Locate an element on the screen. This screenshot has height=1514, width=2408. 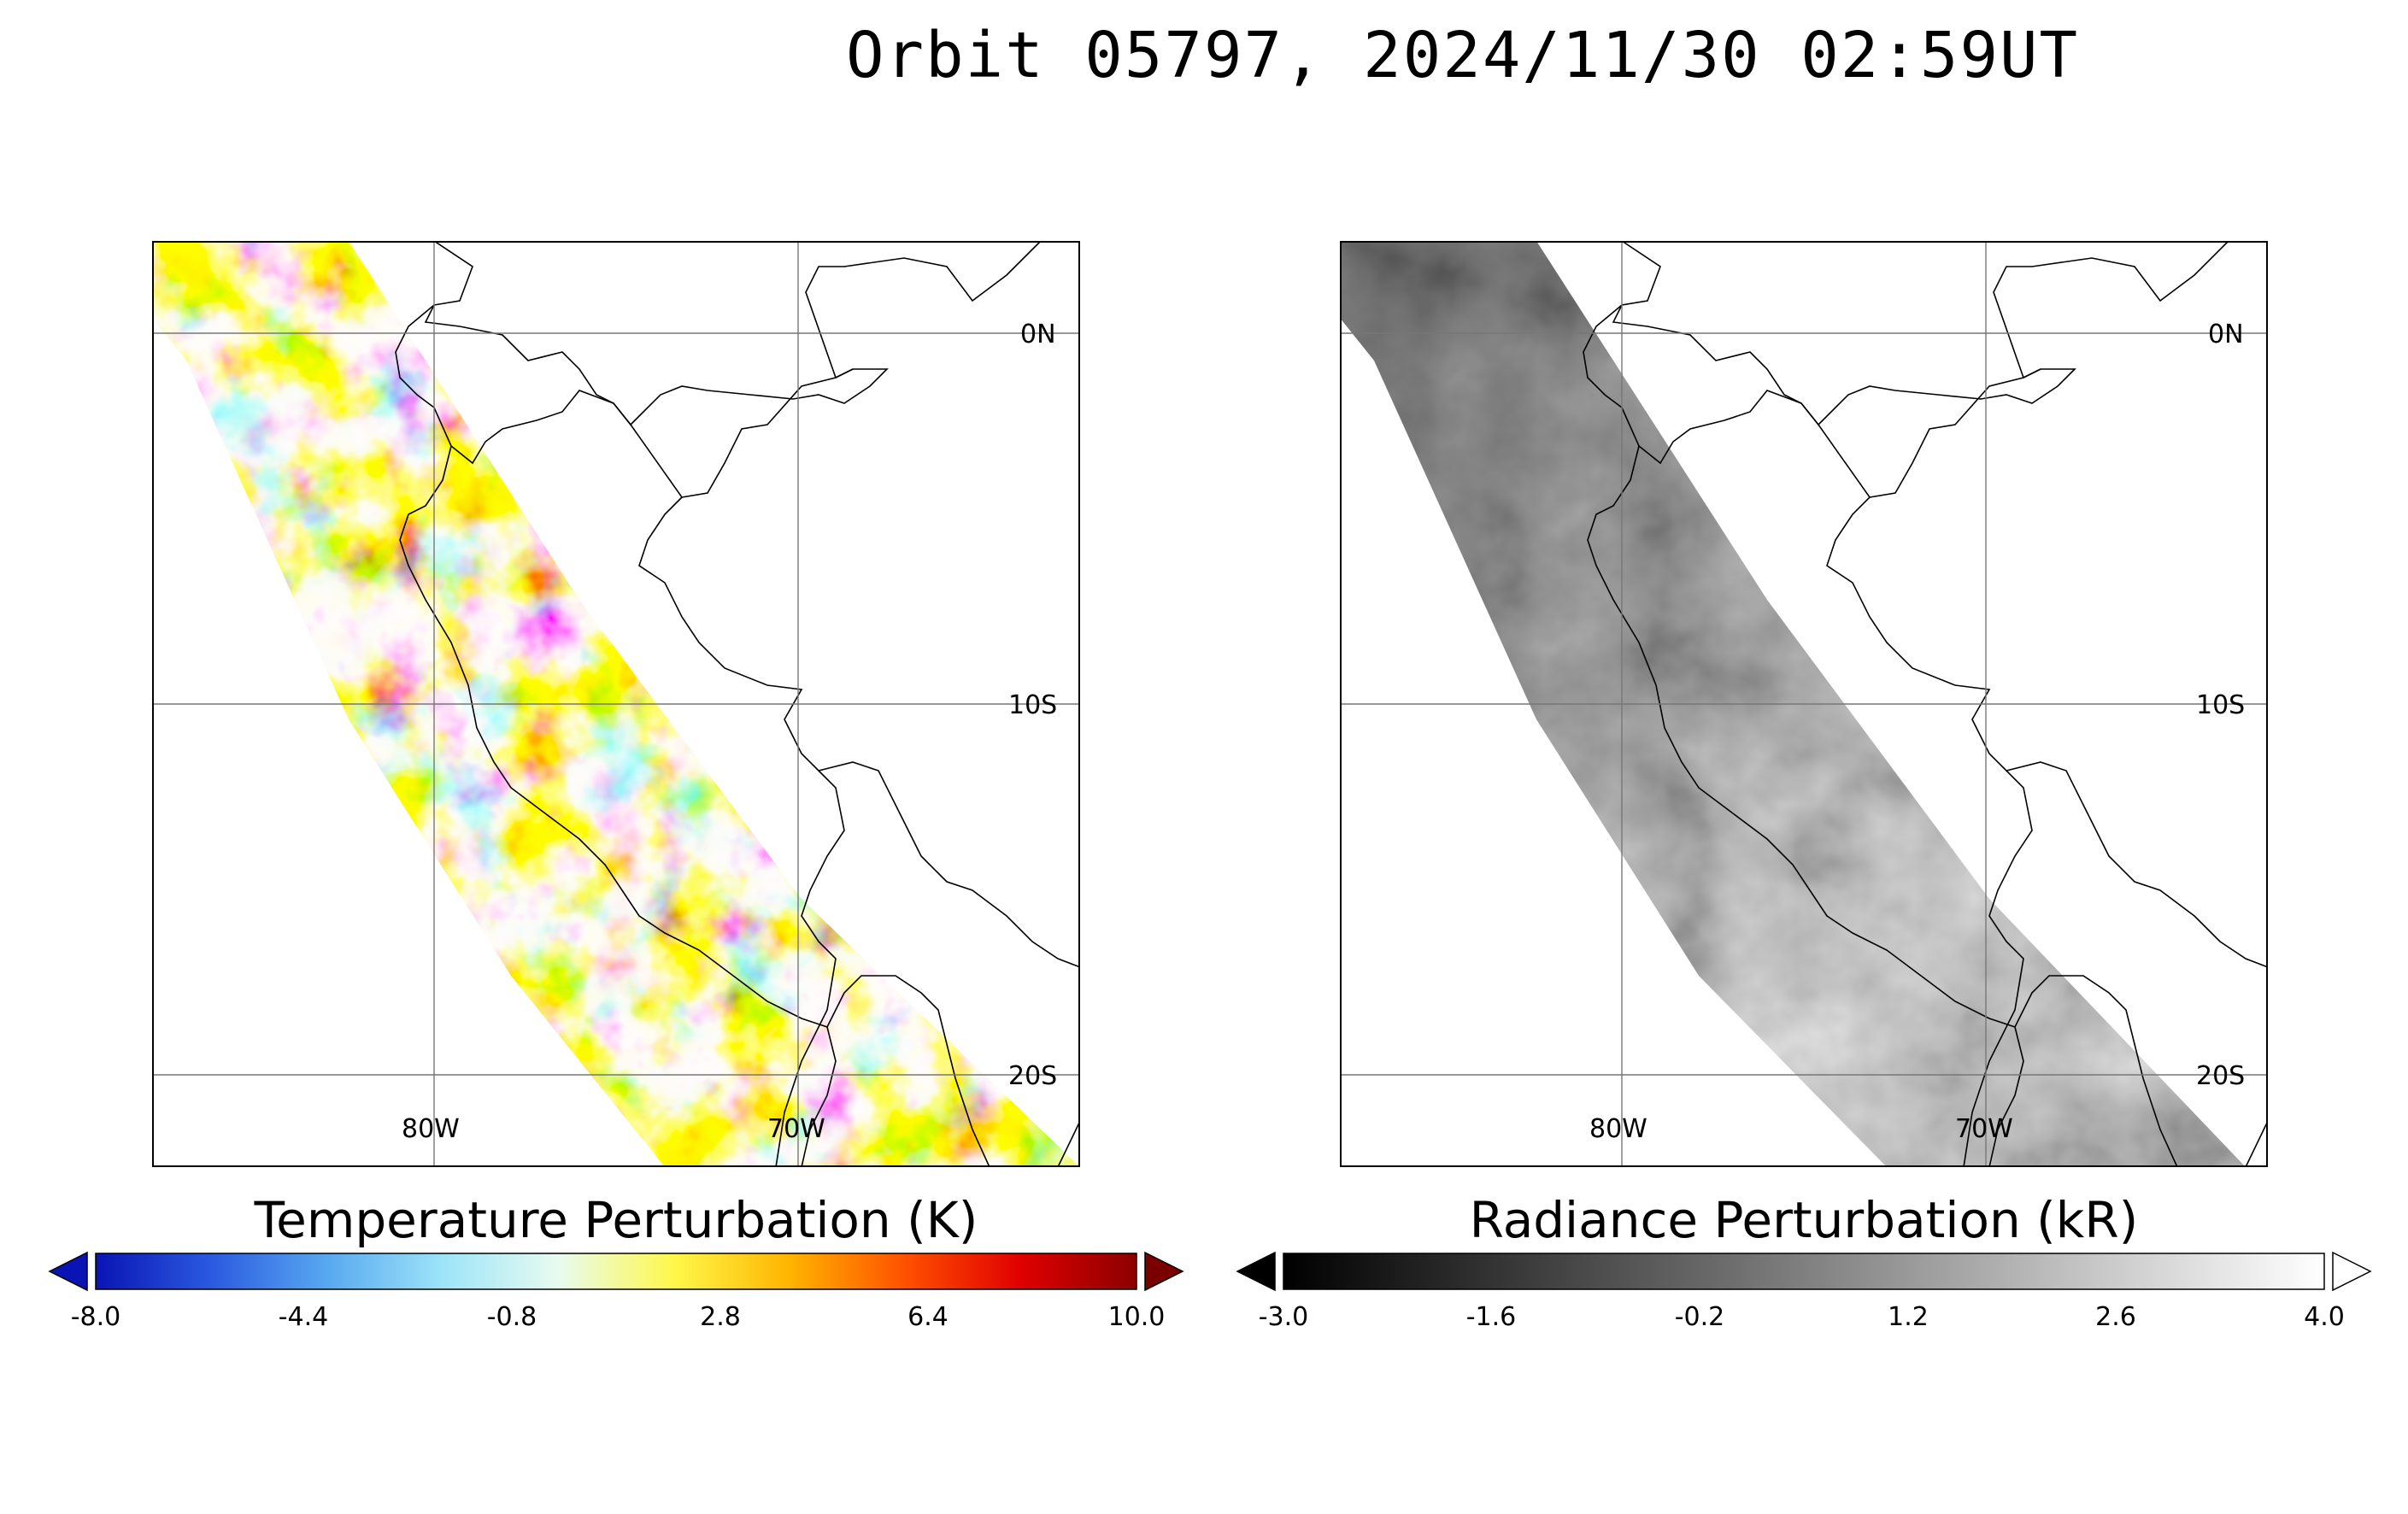
temperature-colorbar is located at coordinates (616, 1271).